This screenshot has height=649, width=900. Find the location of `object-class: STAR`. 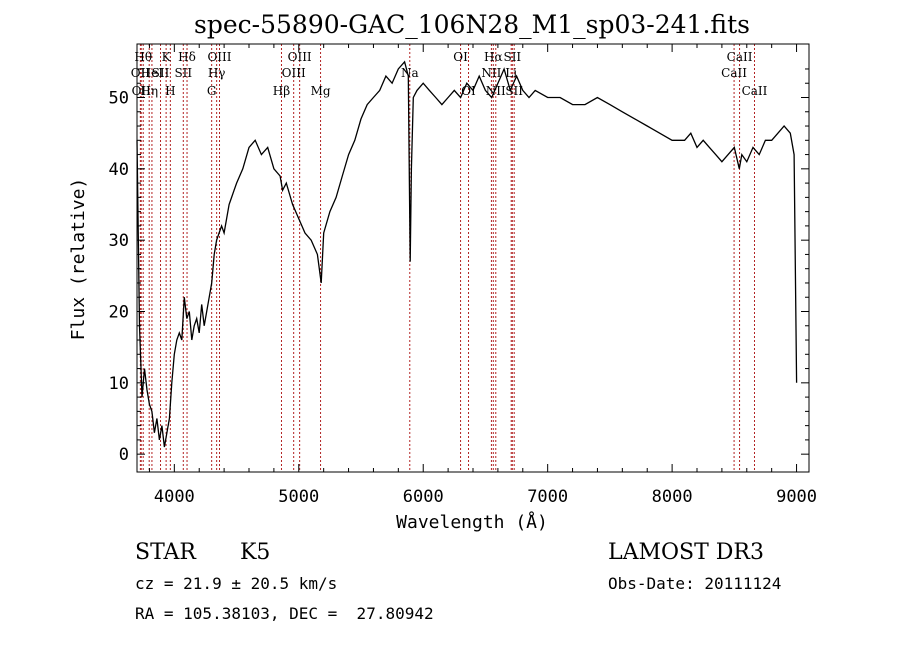

object-class: STAR is located at coordinates (165, 552).